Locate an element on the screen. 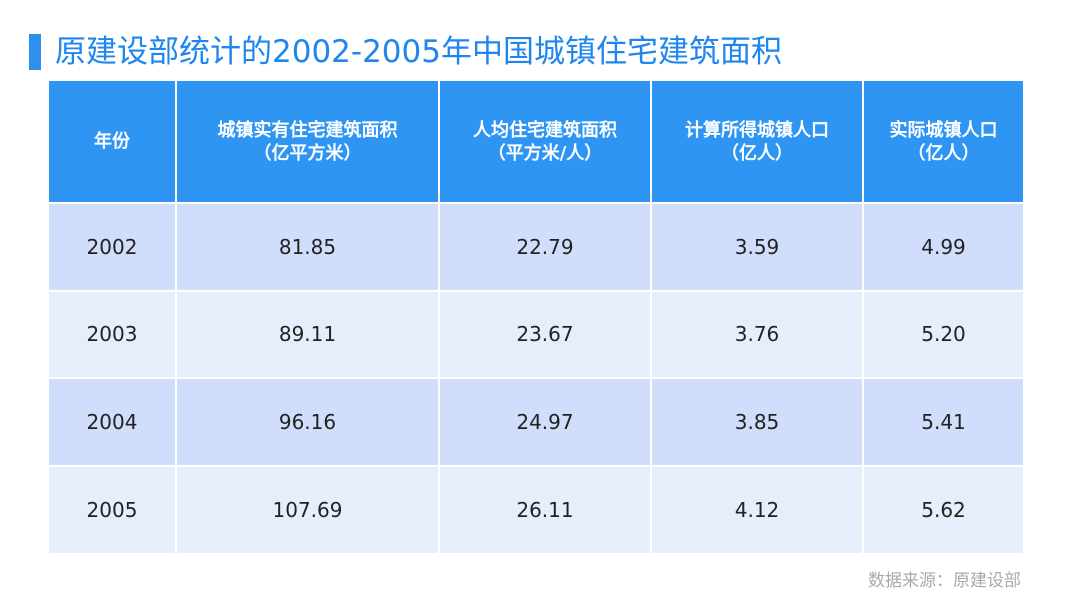 The height and width of the screenshot is (608, 1080). year-cell: 2003 is located at coordinates (113, 334).